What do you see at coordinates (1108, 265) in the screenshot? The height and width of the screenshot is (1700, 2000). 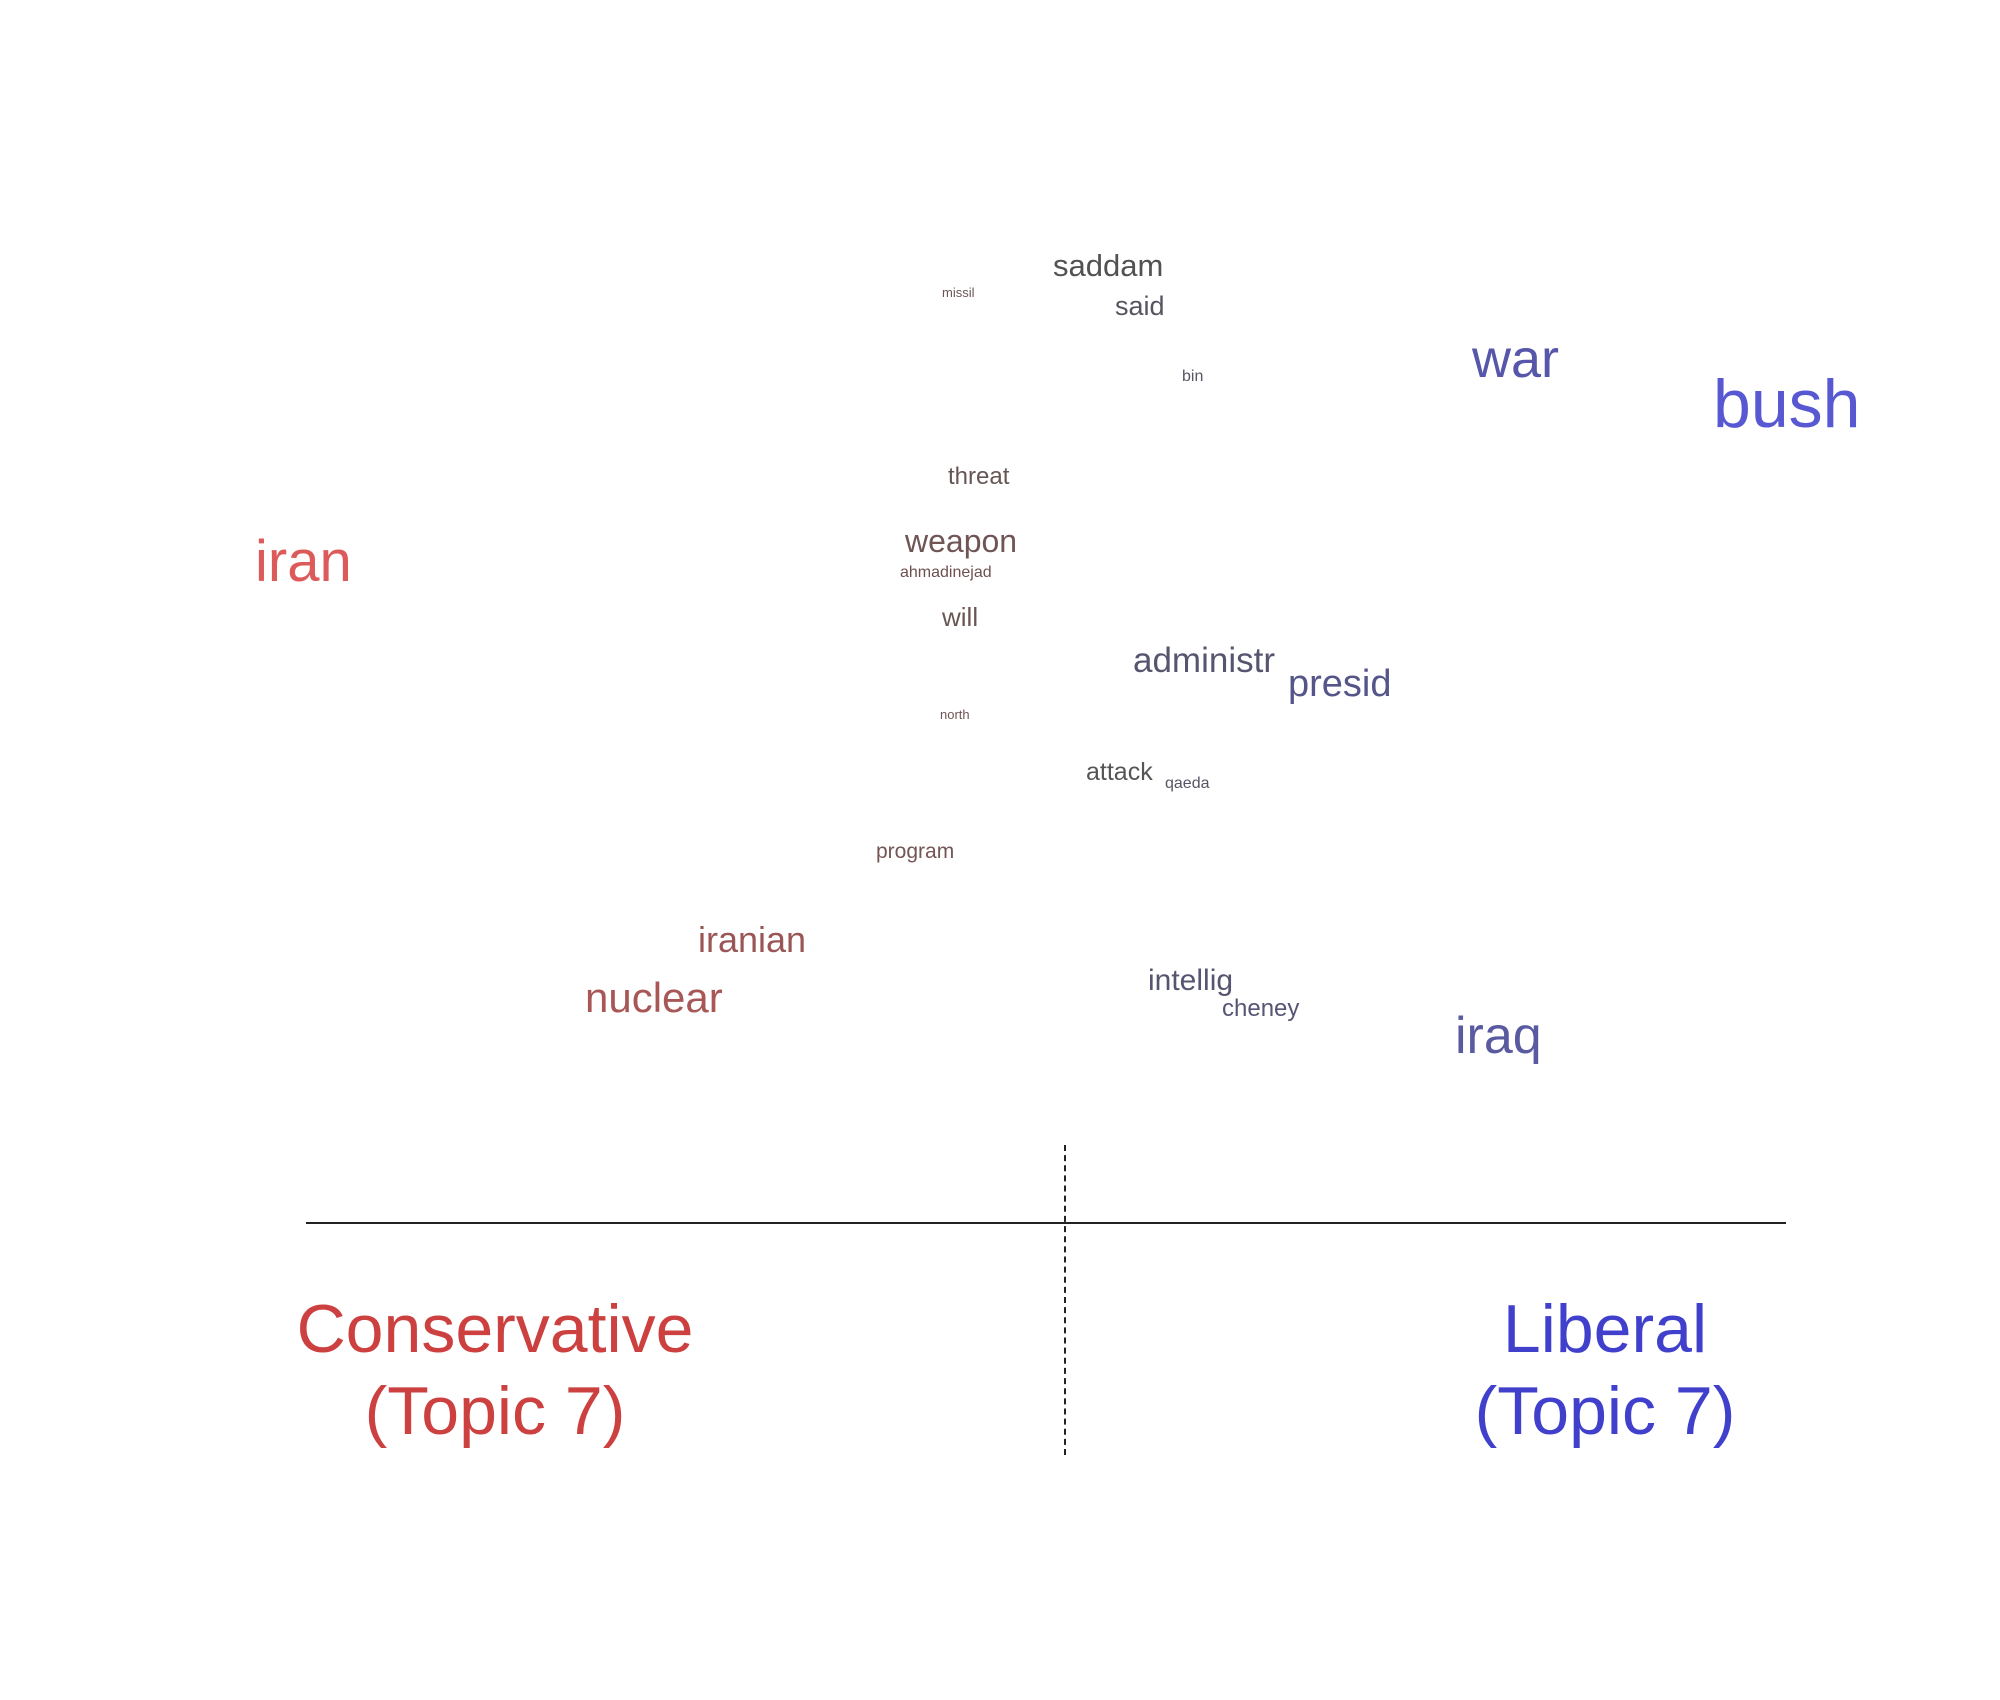 I see `word-saddam: saddam` at bounding box center [1108, 265].